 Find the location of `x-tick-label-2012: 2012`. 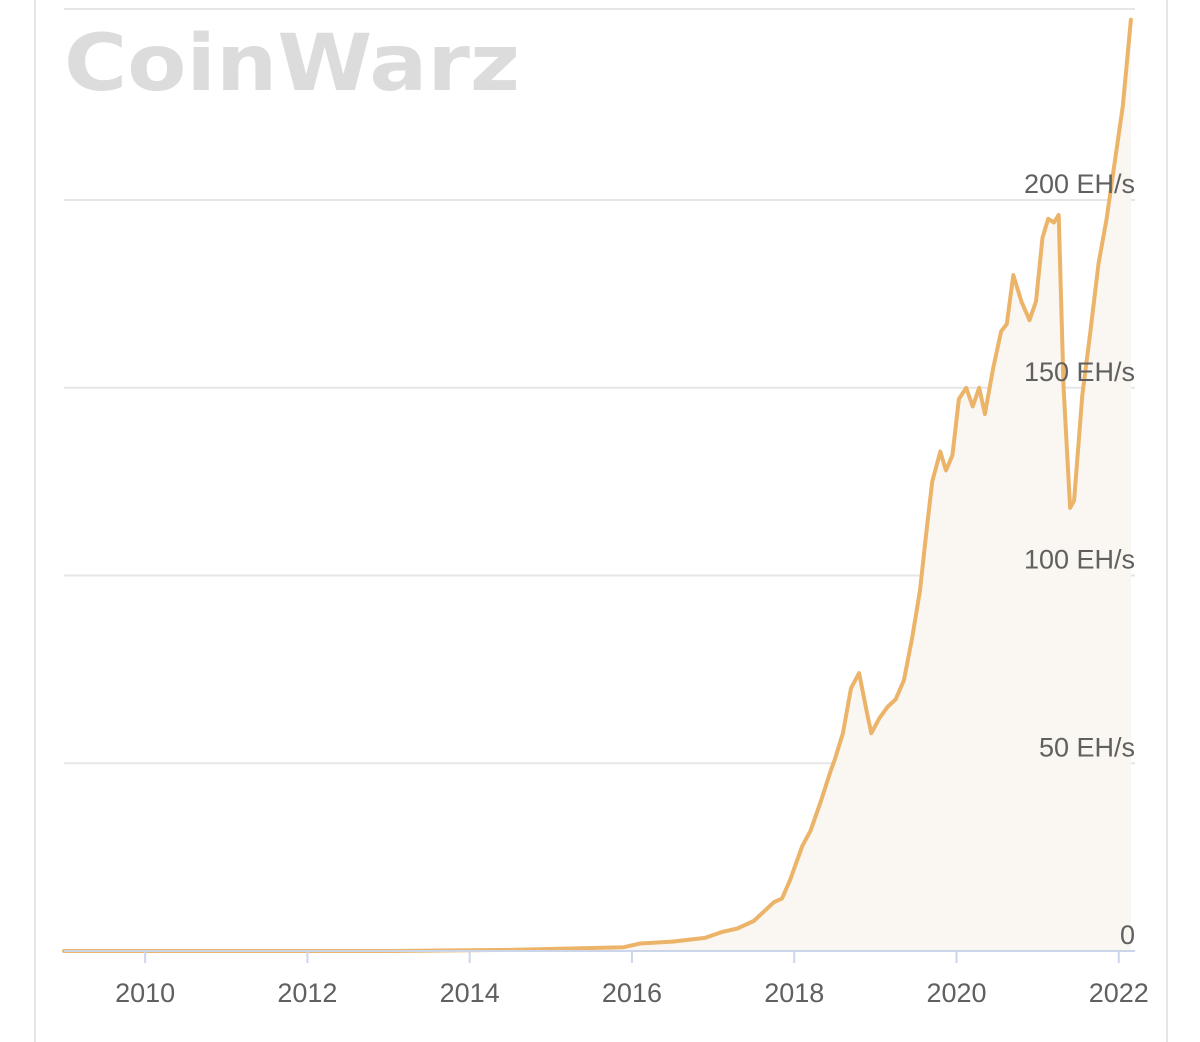

x-tick-label-2012: 2012 is located at coordinates (307, 993).